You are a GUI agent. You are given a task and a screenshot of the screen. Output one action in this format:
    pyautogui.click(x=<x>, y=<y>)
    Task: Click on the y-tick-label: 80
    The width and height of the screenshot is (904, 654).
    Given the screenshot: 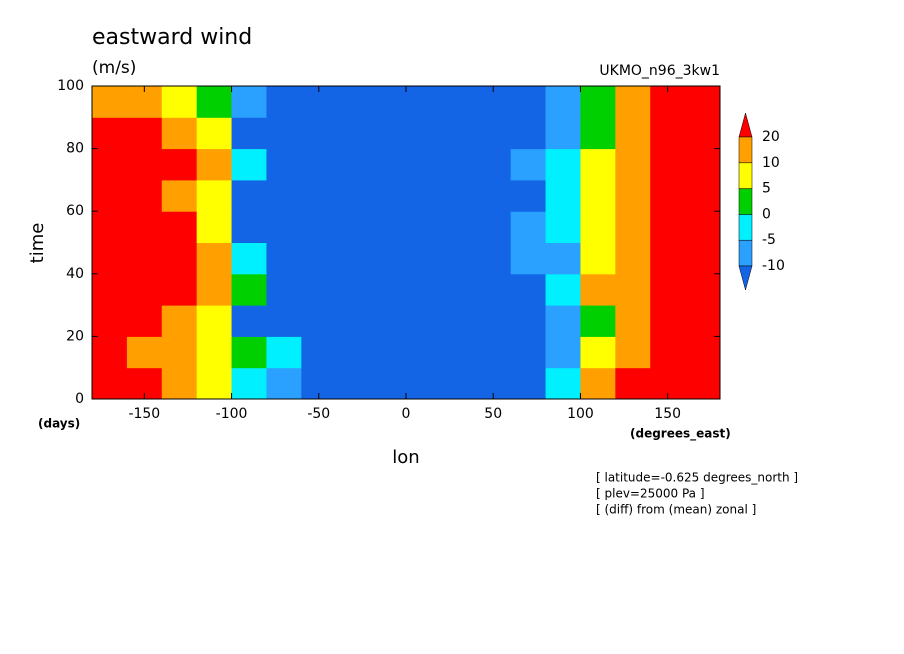 What is the action you would take?
    pyautogui.click(x=75, y=149)
    